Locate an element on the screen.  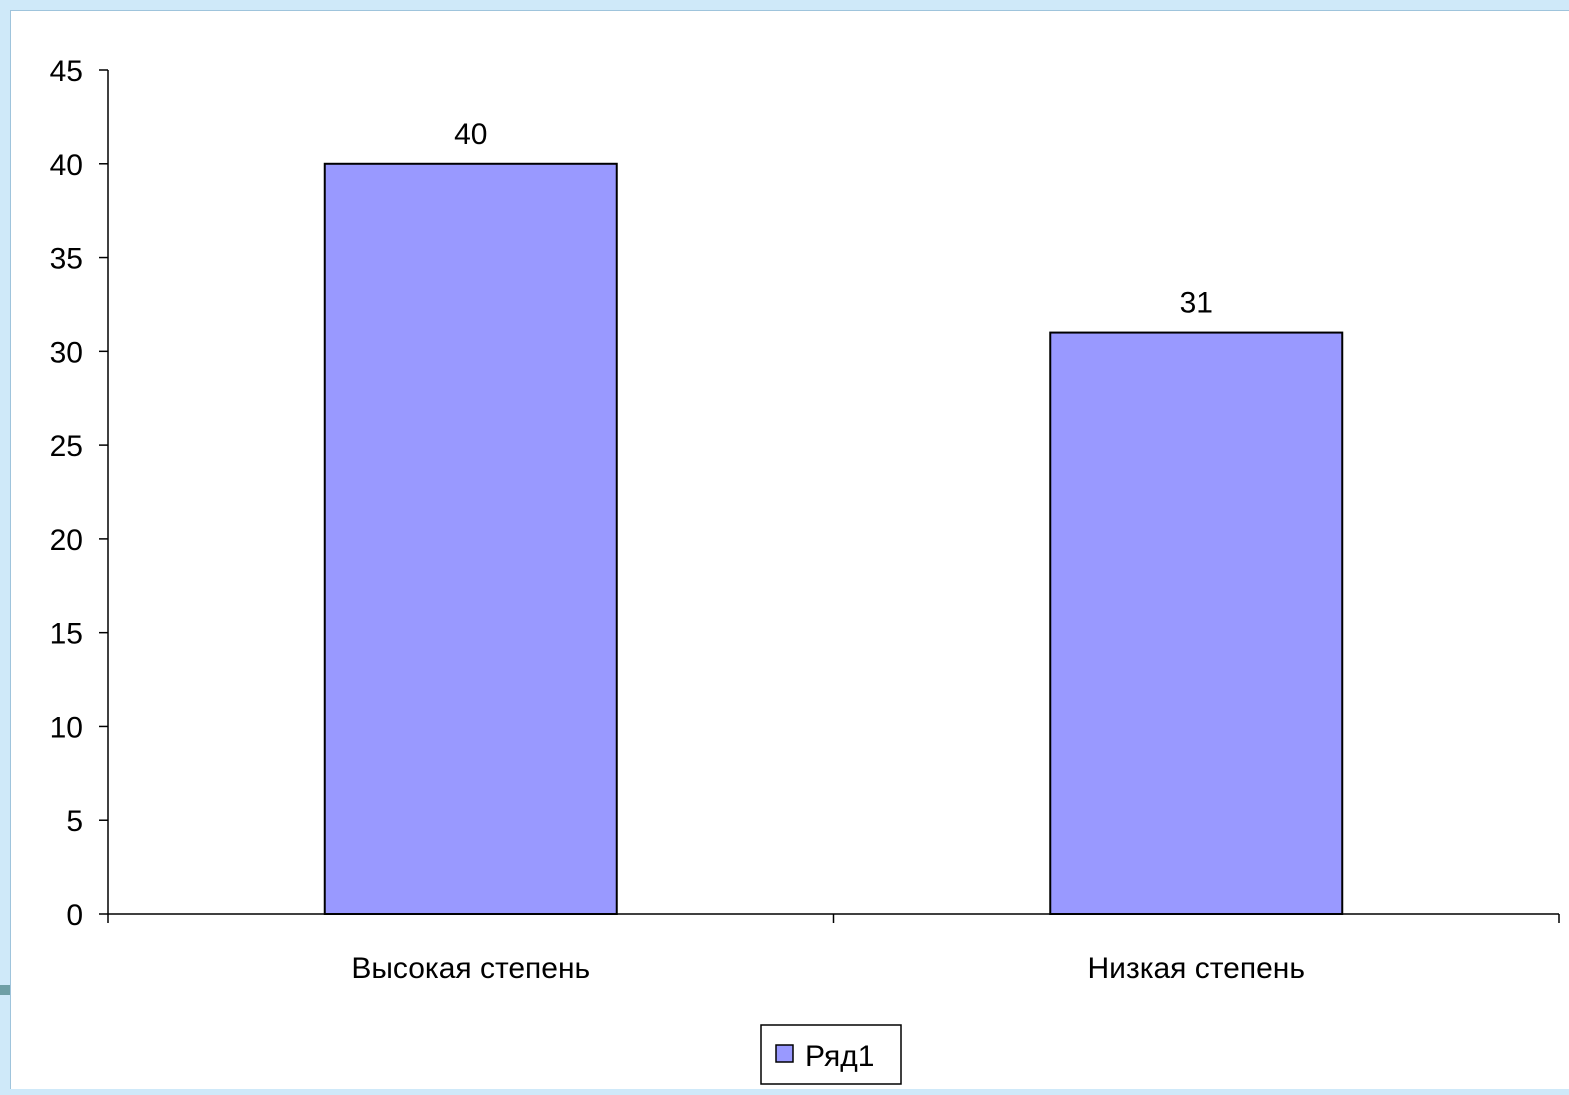
y-tick-label: 25 is located at coordinates (66, 446).